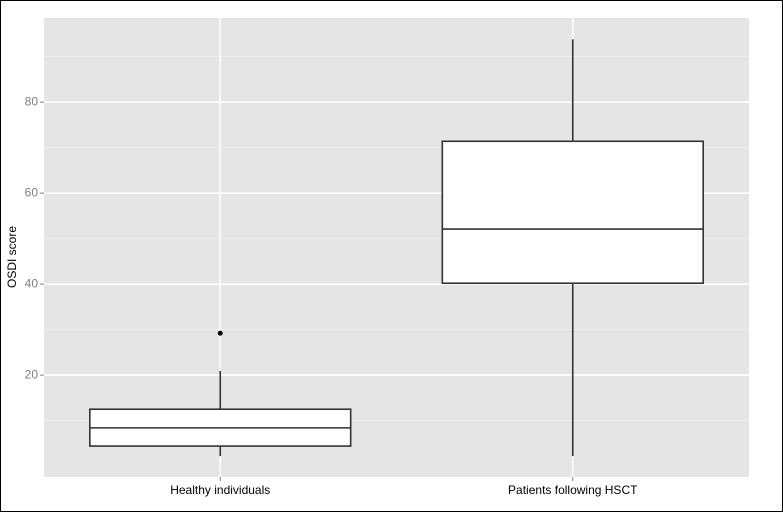 This screenshot has height=512, width=783. What do you see at coordinates (32, 374) in the screenshot?
I see `y-tick-label: 20` at bounding box center [32, 374].